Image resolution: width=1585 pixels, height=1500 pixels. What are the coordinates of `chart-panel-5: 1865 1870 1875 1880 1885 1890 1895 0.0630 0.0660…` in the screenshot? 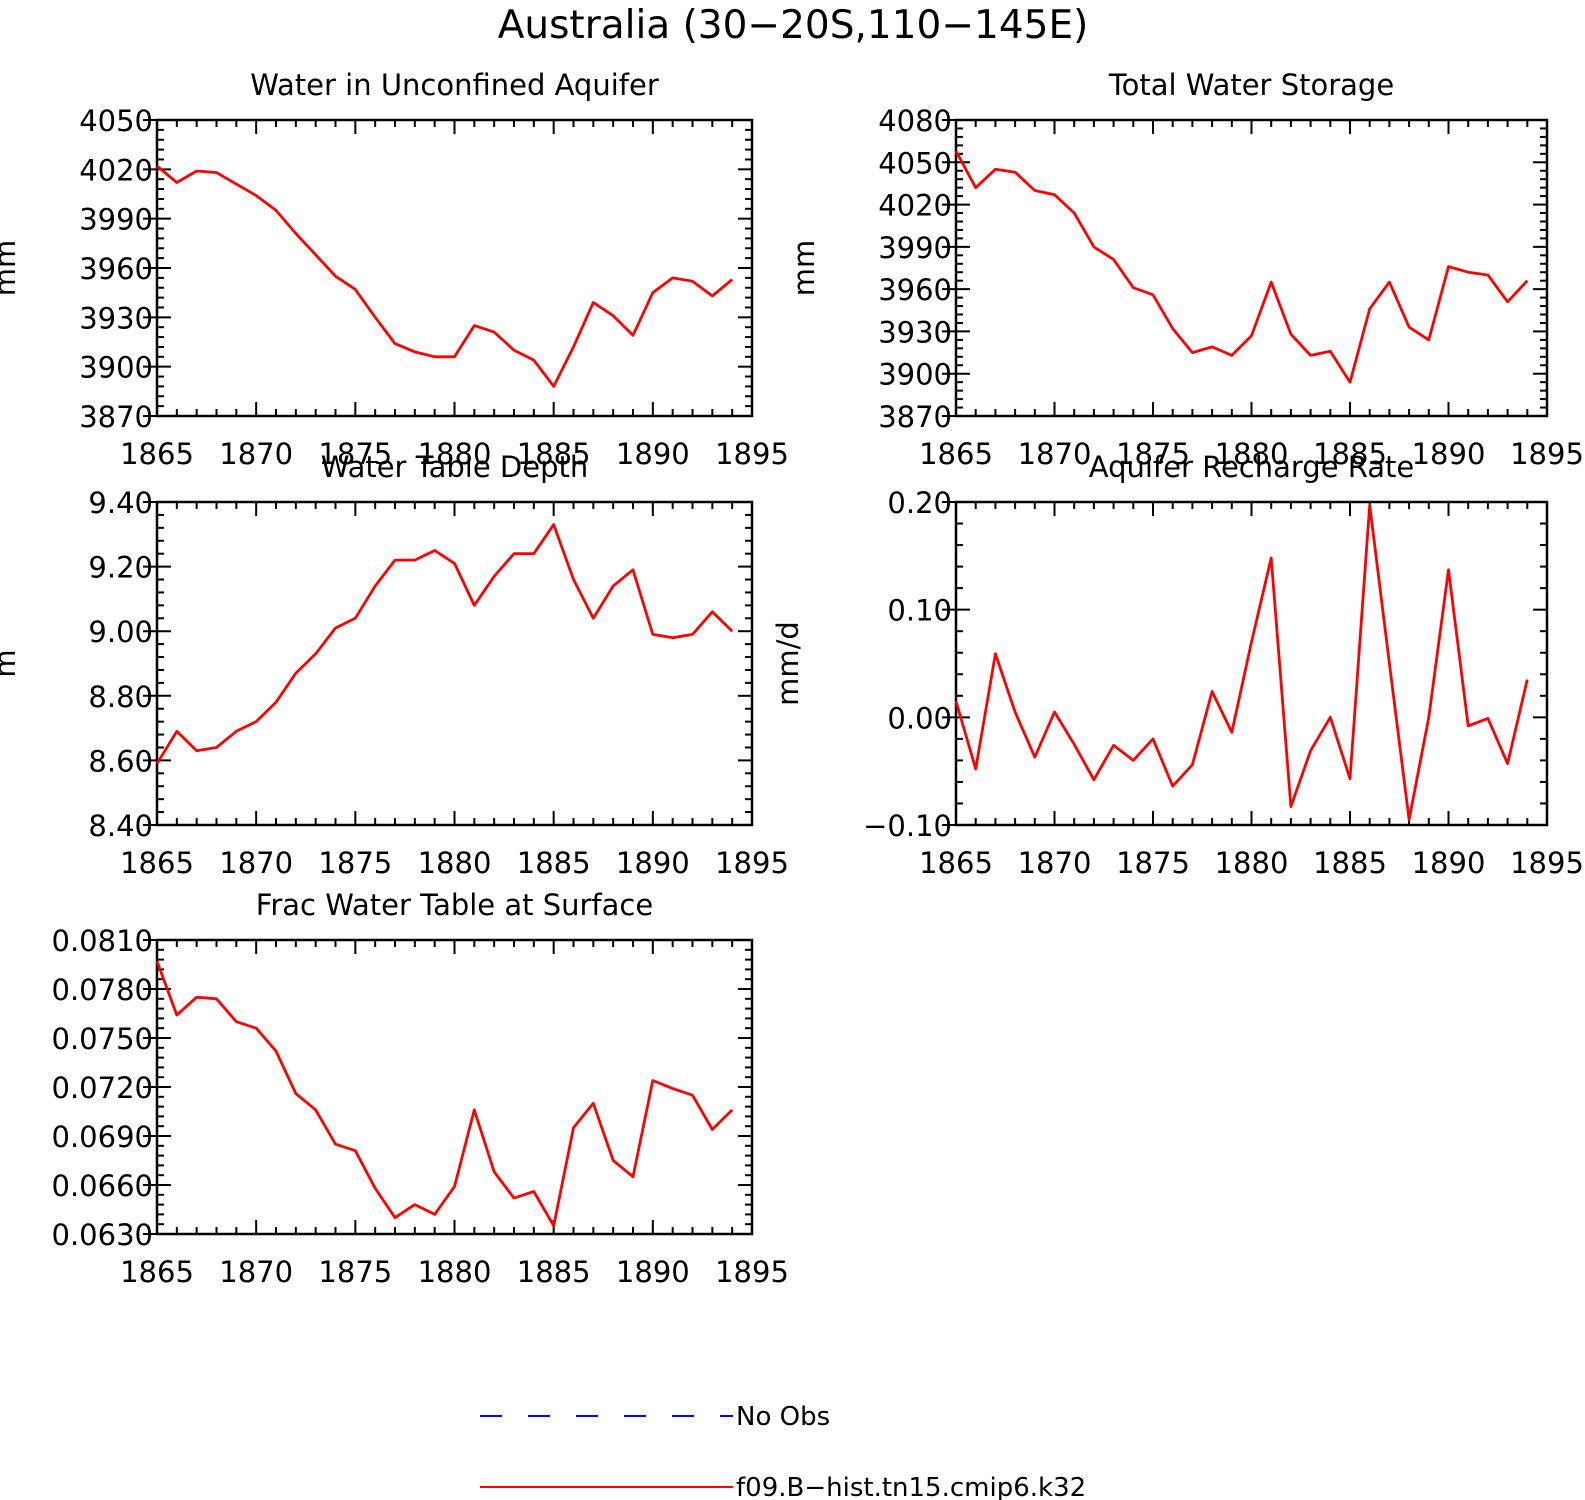 It's located at (420, 1088).